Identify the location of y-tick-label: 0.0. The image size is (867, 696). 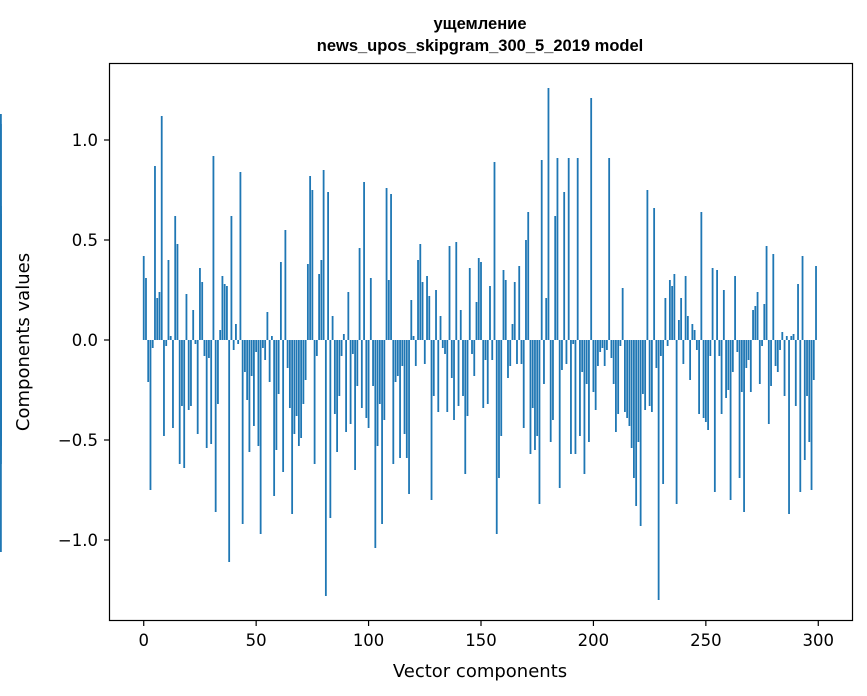
(85, 340).